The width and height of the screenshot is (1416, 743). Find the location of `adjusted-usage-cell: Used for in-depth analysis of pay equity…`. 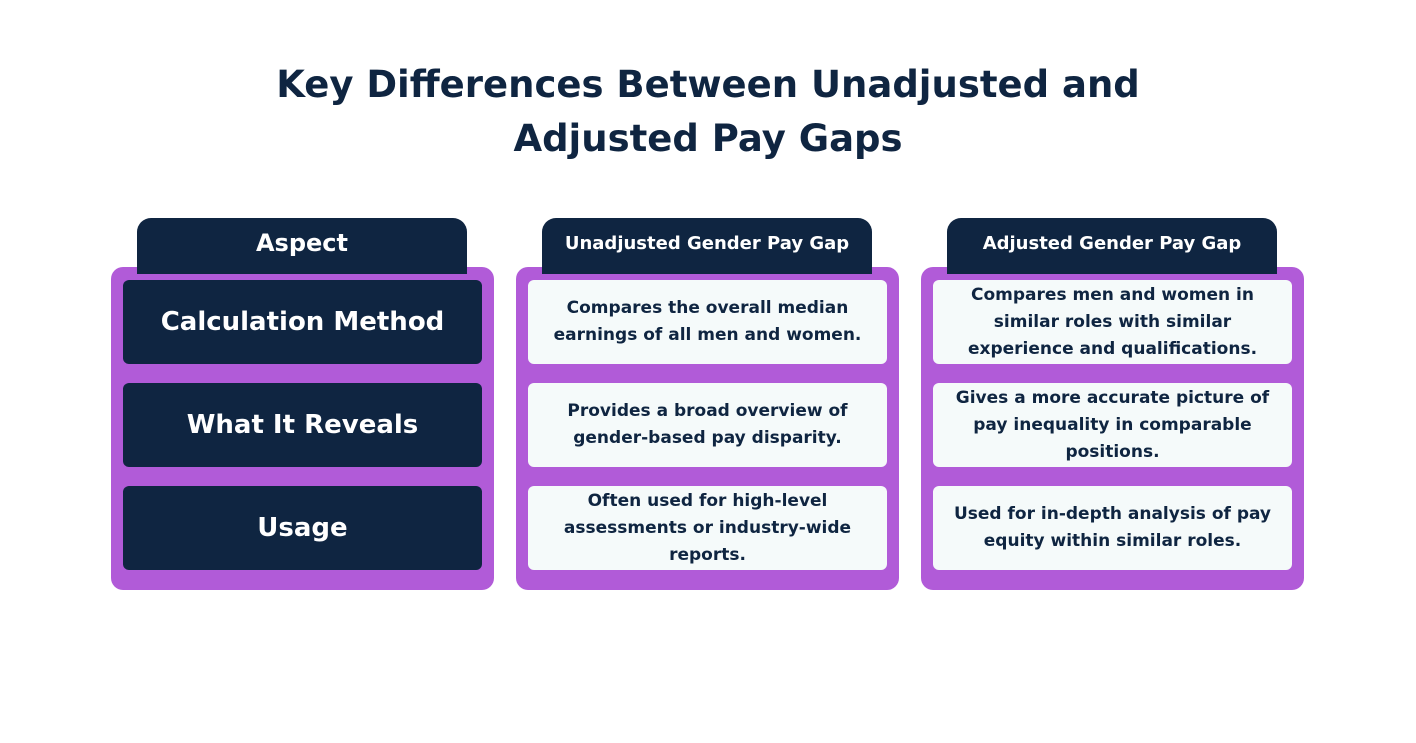

adjusted-usage-cell: Used for in-depth analysis of pay equity… is located at coordinates (1112, 528).